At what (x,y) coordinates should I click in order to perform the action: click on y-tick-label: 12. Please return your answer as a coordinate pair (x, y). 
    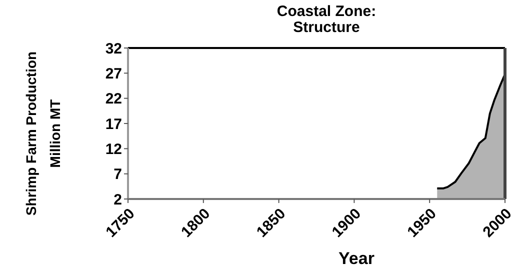
    Looking at the image, I should click on (113, 149).